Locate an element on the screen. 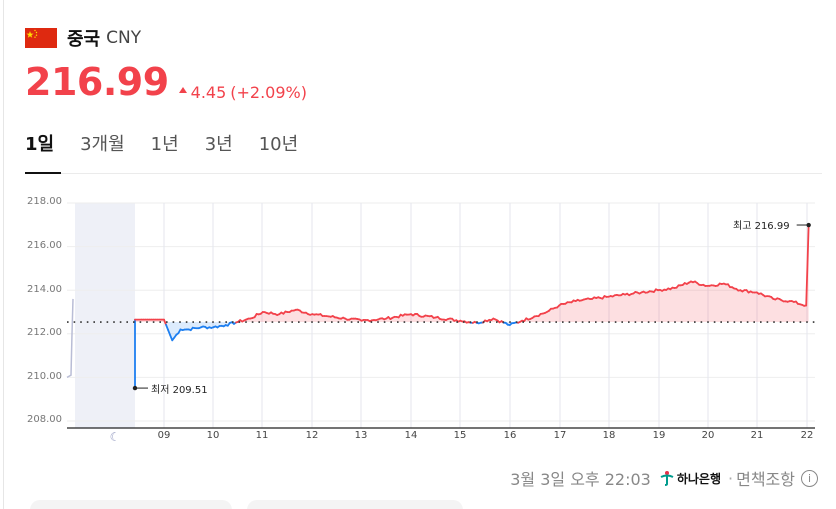 The image size is (836, 509). high-annotation: 최고 216.99 is located at coordinates (761, 226).